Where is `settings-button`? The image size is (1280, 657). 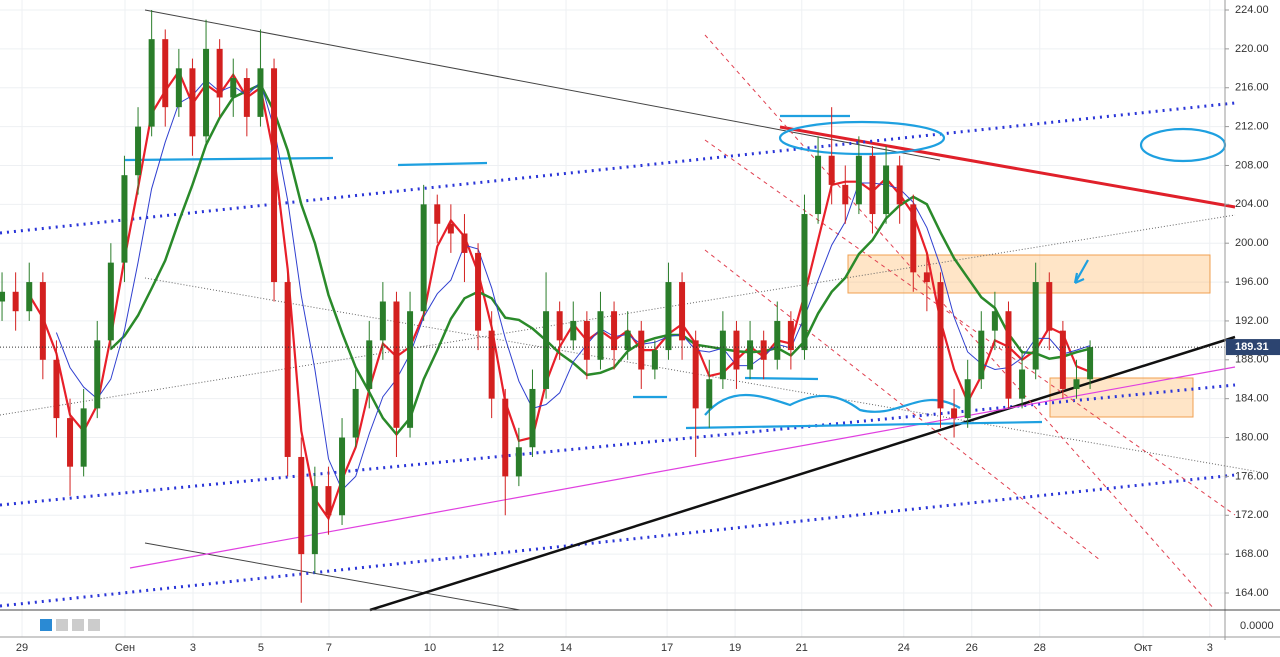 settings-button is located at coordinates (62, 625).